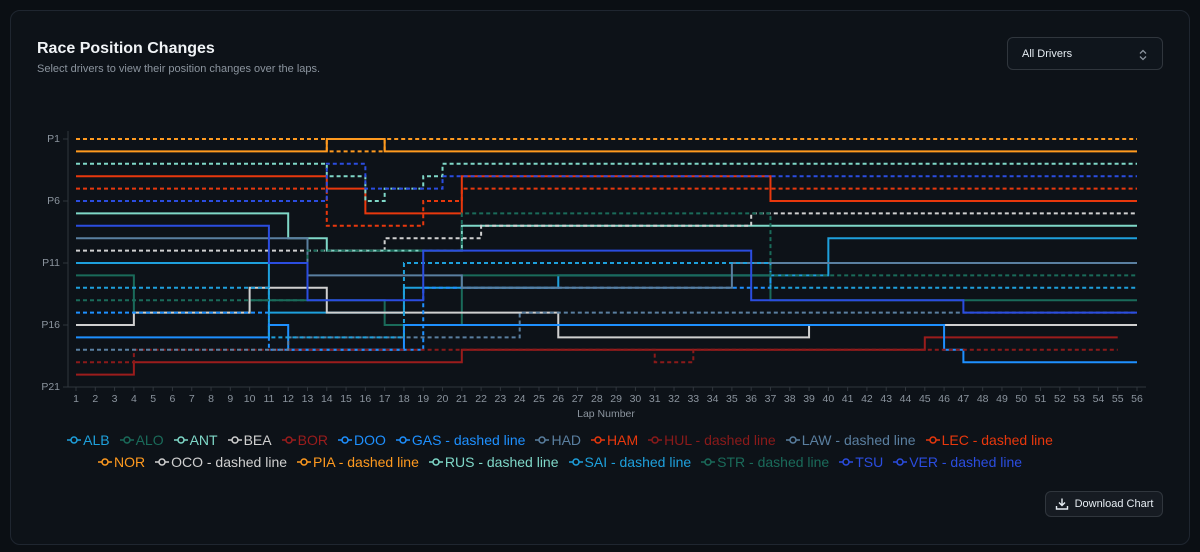 Image resolution: width=1200 pixels, height=552 pixels. I want to click on x-tick-label: 5, so click(153, 399).